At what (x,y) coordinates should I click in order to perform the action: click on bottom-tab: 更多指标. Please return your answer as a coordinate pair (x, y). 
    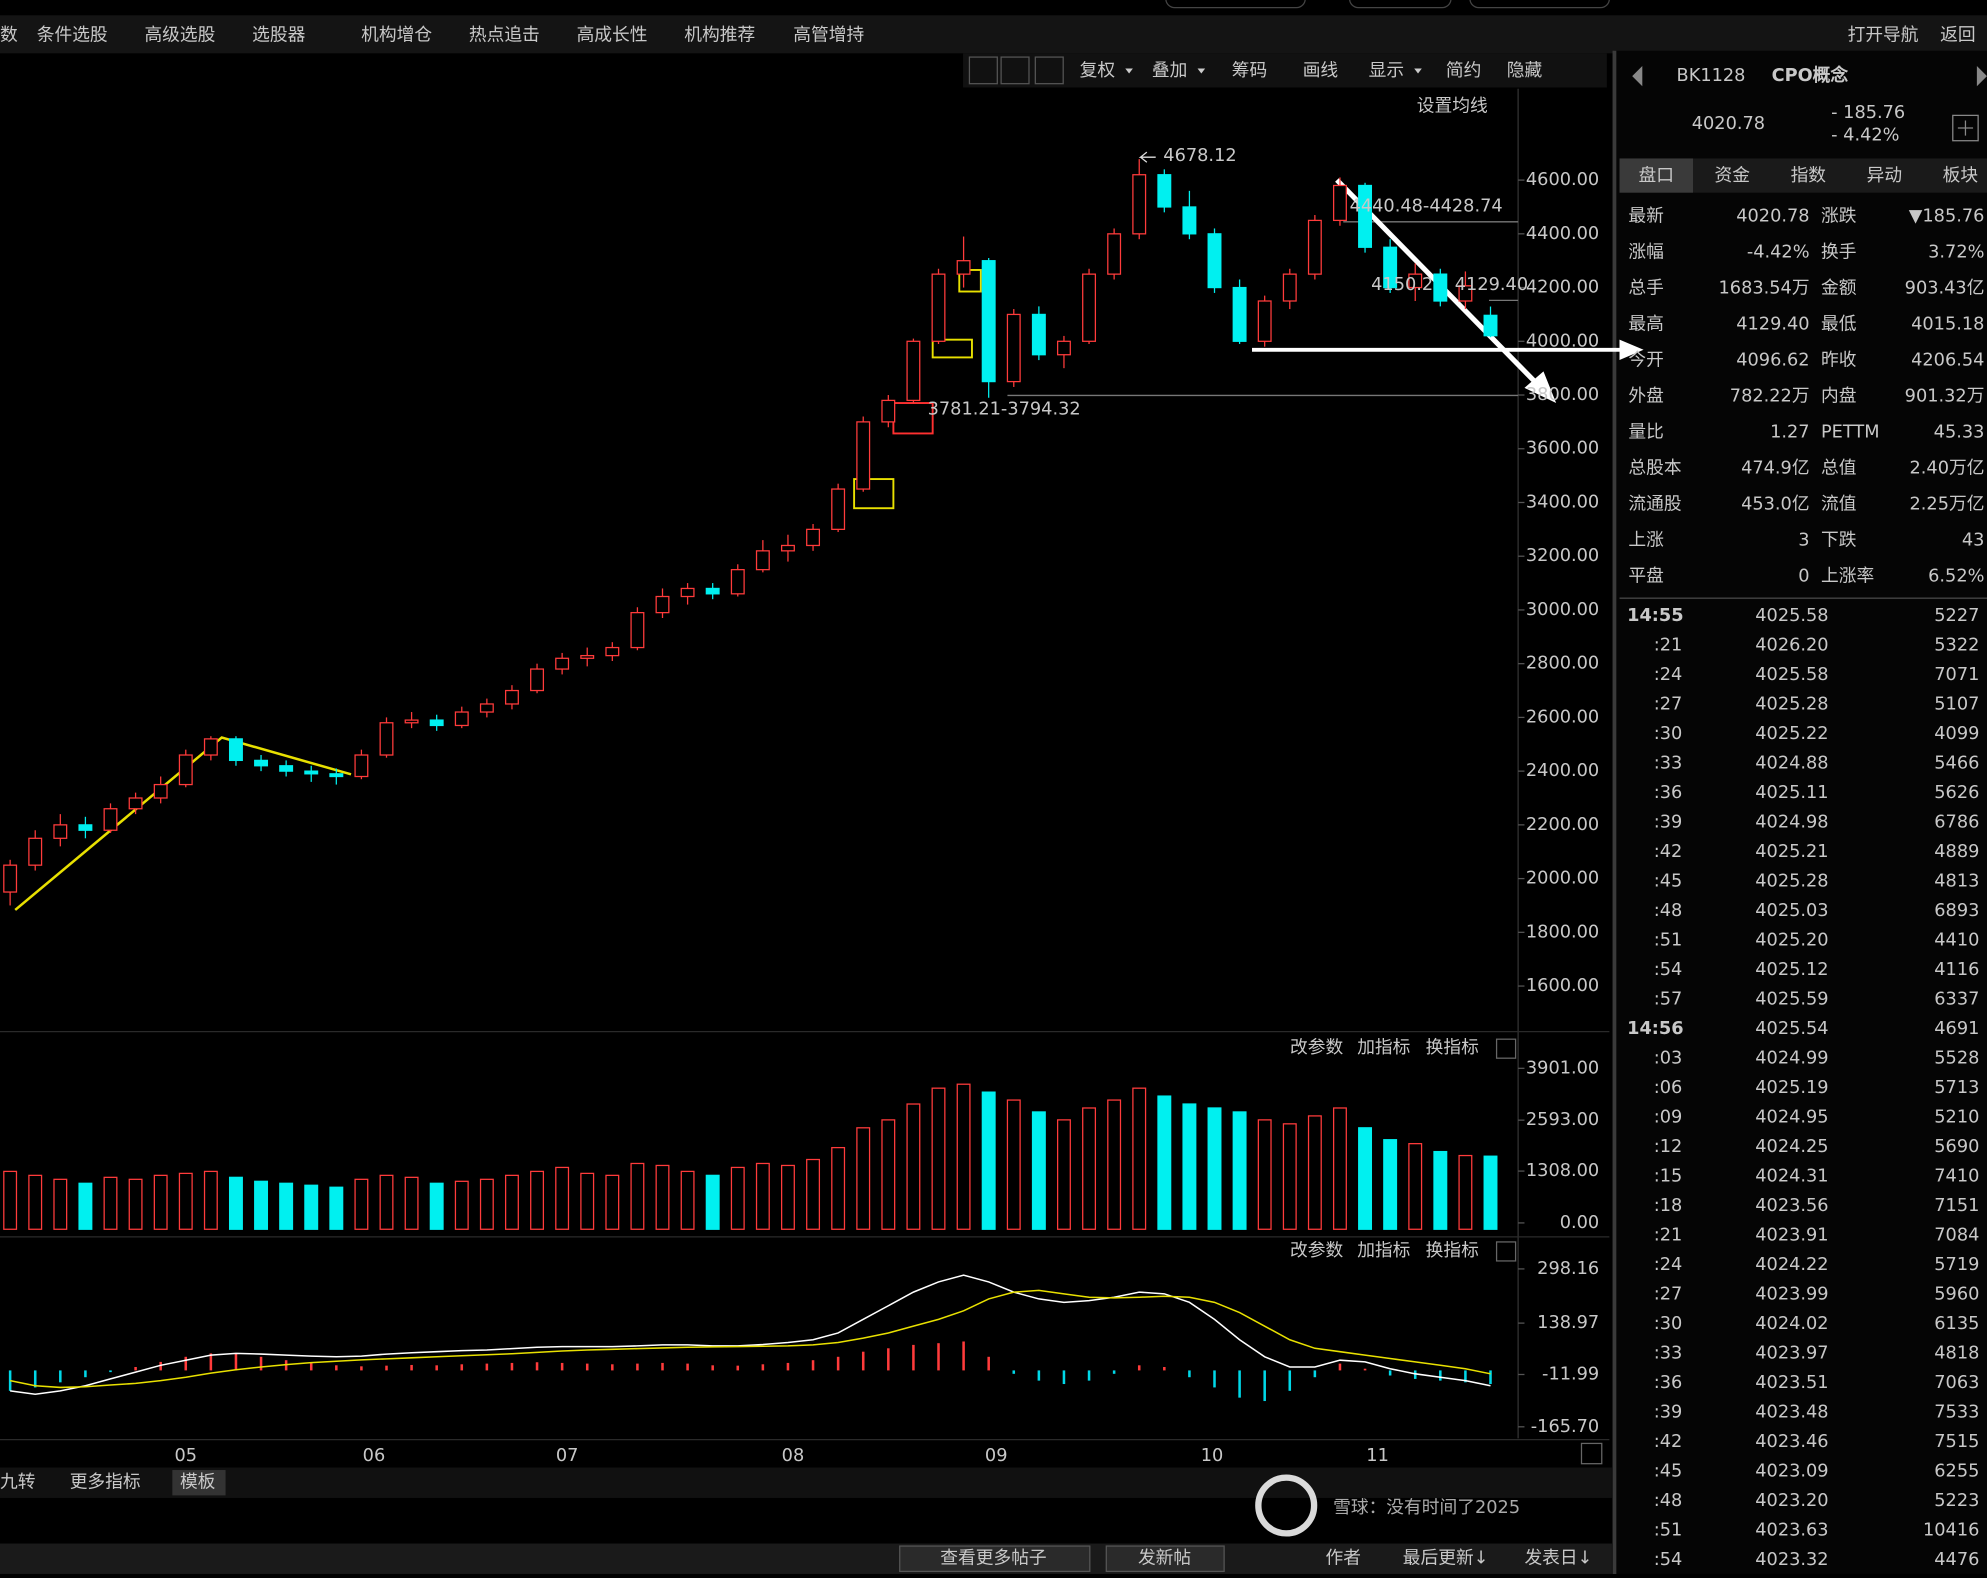
    Looking at the image, I should click on (105, 1482).